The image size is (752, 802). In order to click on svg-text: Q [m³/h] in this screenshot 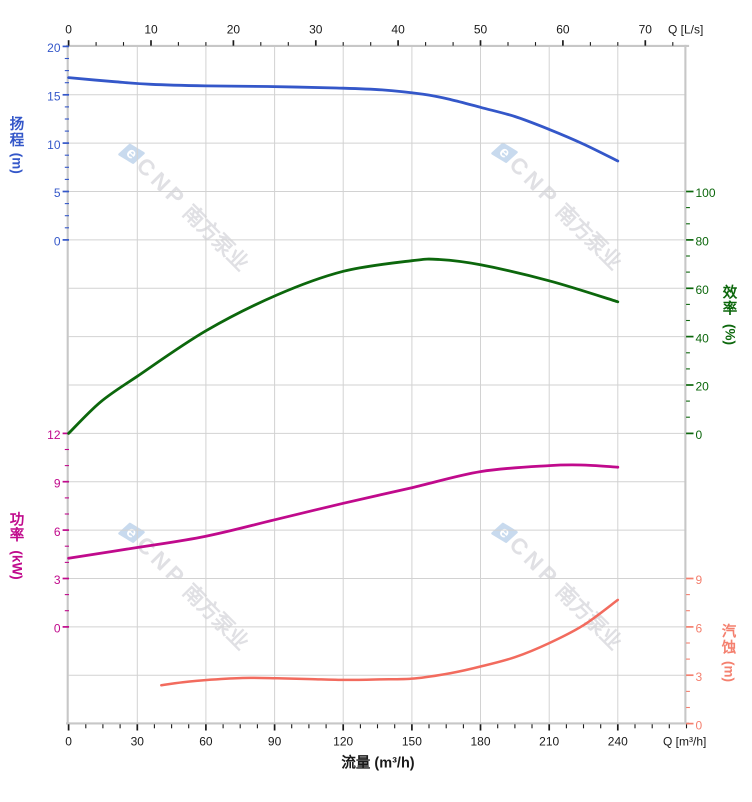, I will do `click(684, 742)`.